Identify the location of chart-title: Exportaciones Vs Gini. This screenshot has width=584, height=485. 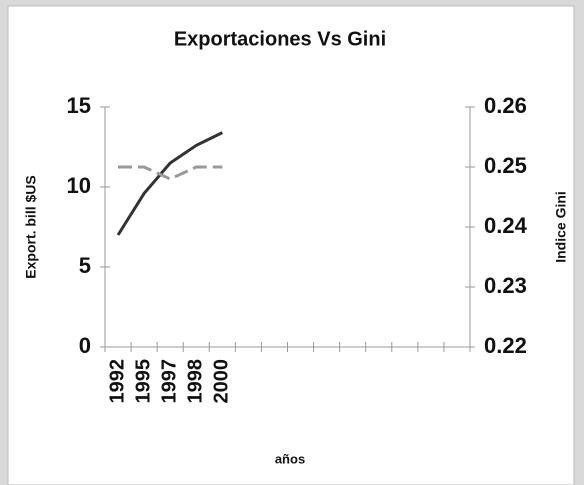
(280, 39).